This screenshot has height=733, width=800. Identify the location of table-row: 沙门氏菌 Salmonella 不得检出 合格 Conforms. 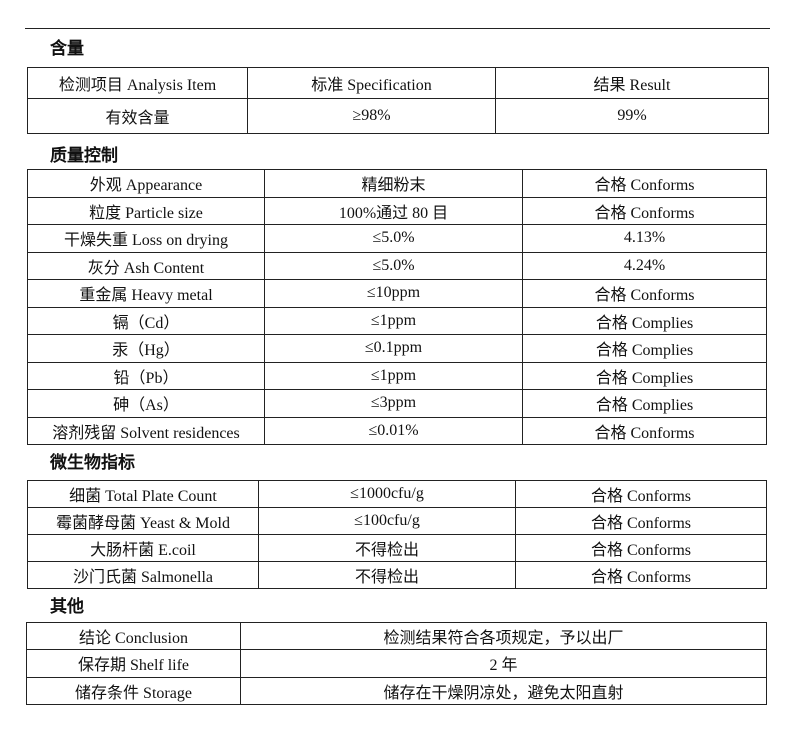
(397, 575).